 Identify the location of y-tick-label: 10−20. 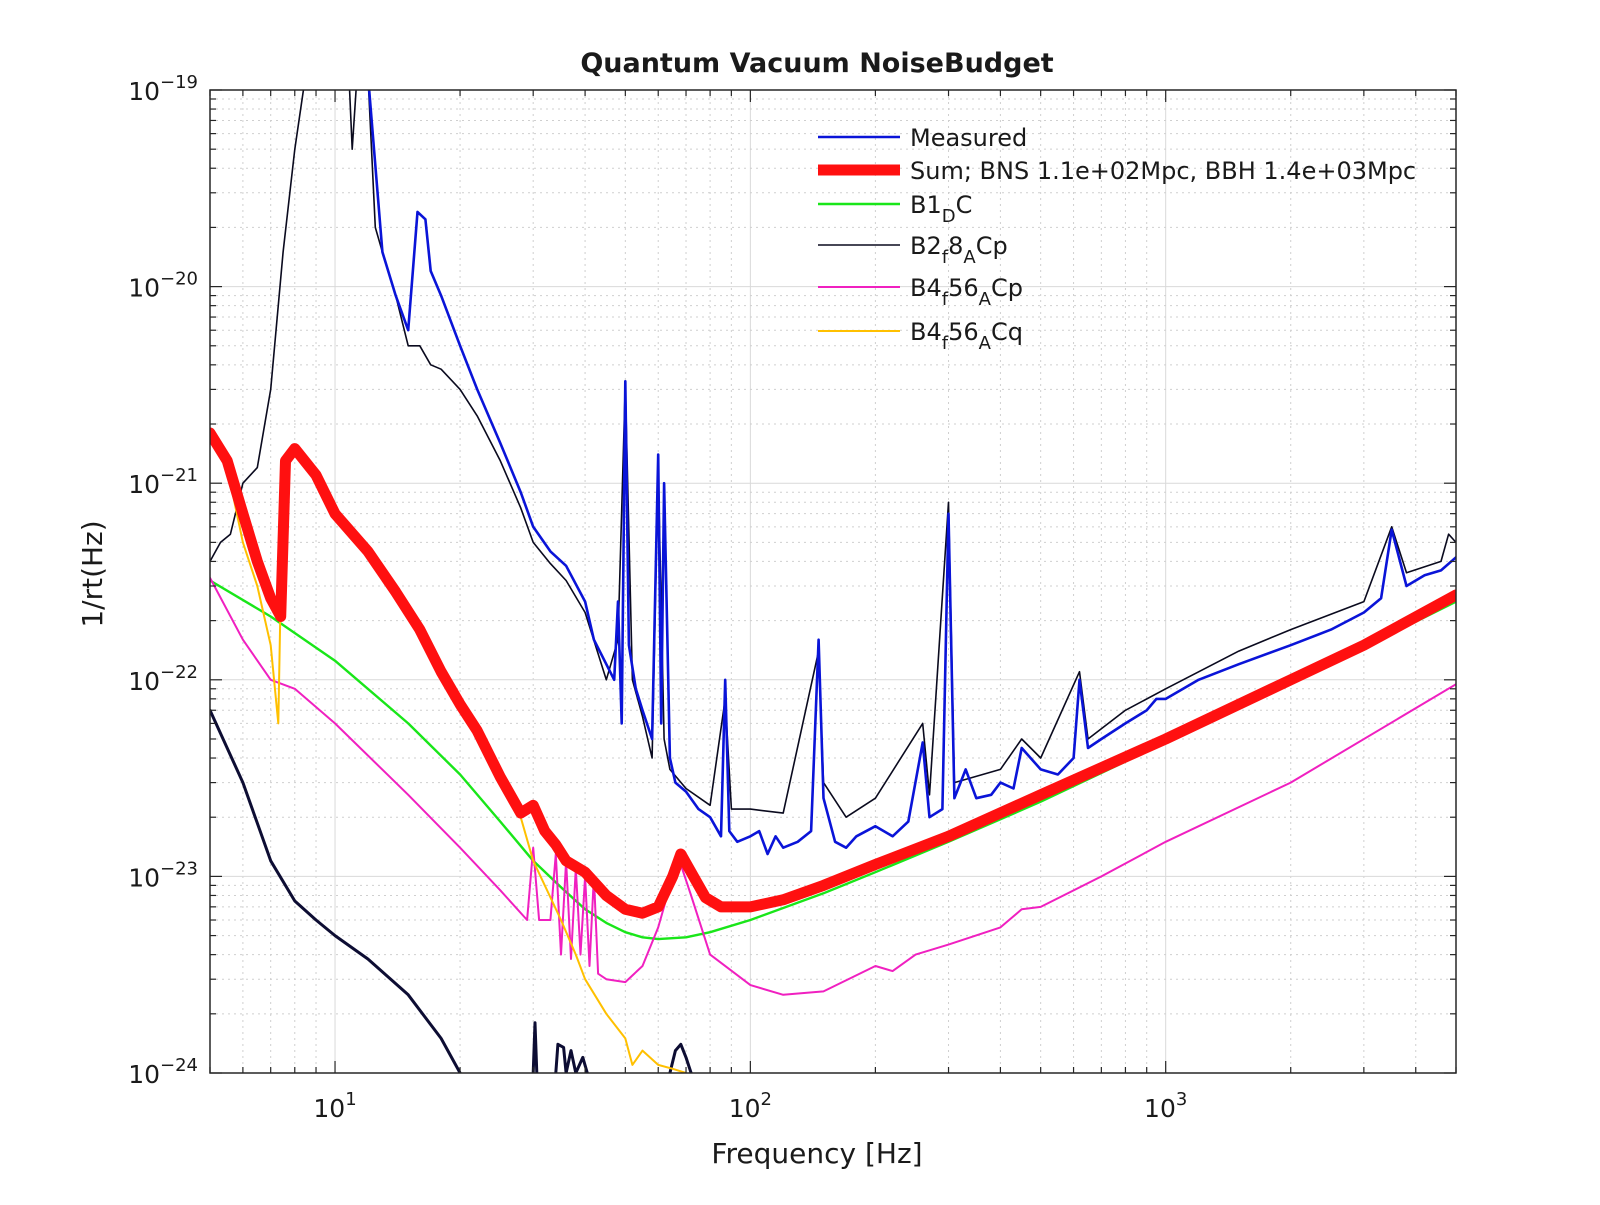
(163, 286).